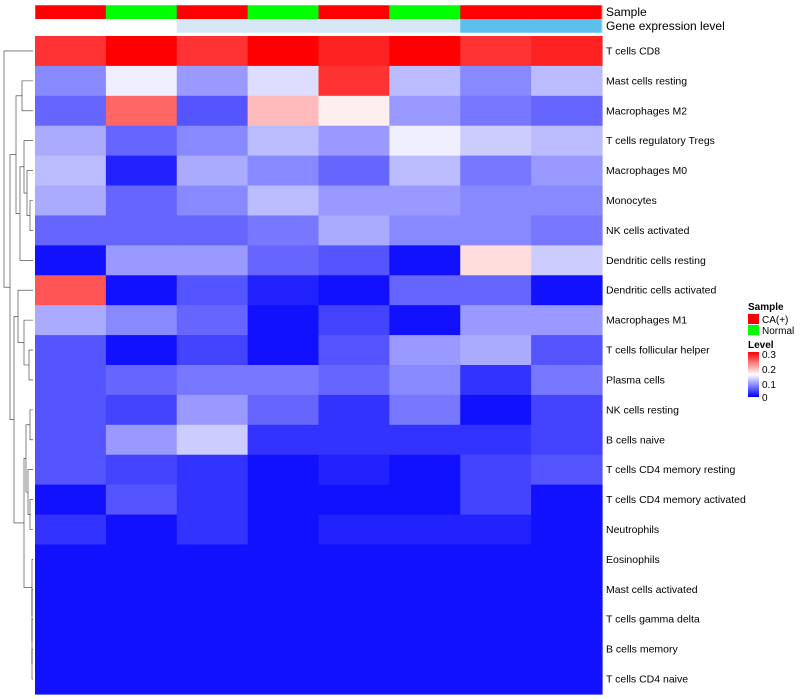  What do you see at coordinates (753, 374) in the screenshot?
I see `legend-color-bar` at bounding box center [753, 374].